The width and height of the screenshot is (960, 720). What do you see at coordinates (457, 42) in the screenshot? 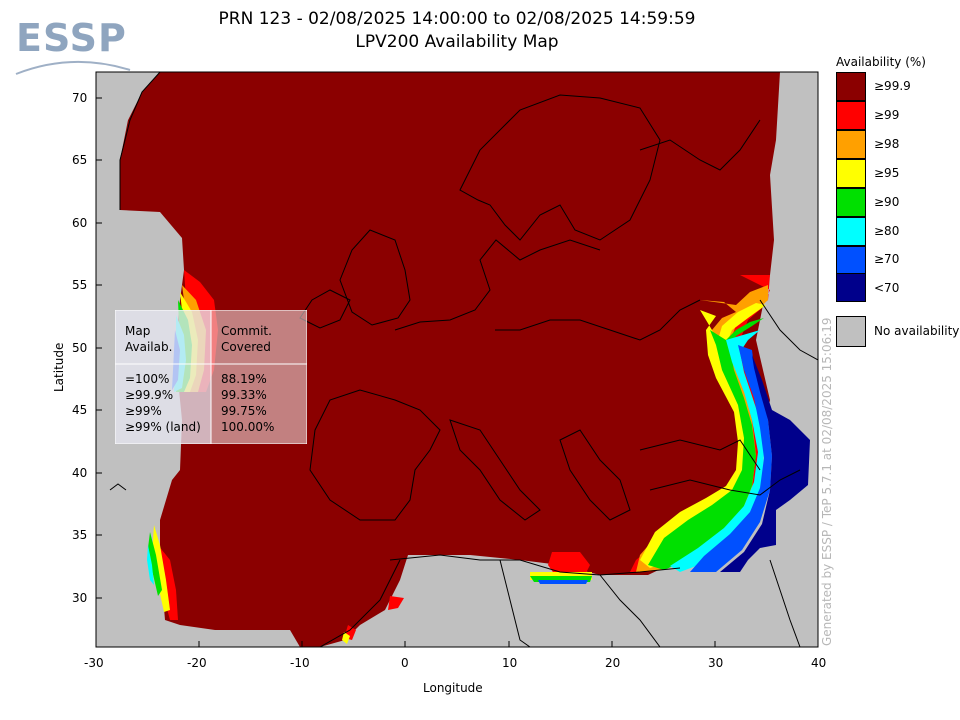
I see `map-subtitle: LPV200 Availability Map` at bounding box center [457, 42].